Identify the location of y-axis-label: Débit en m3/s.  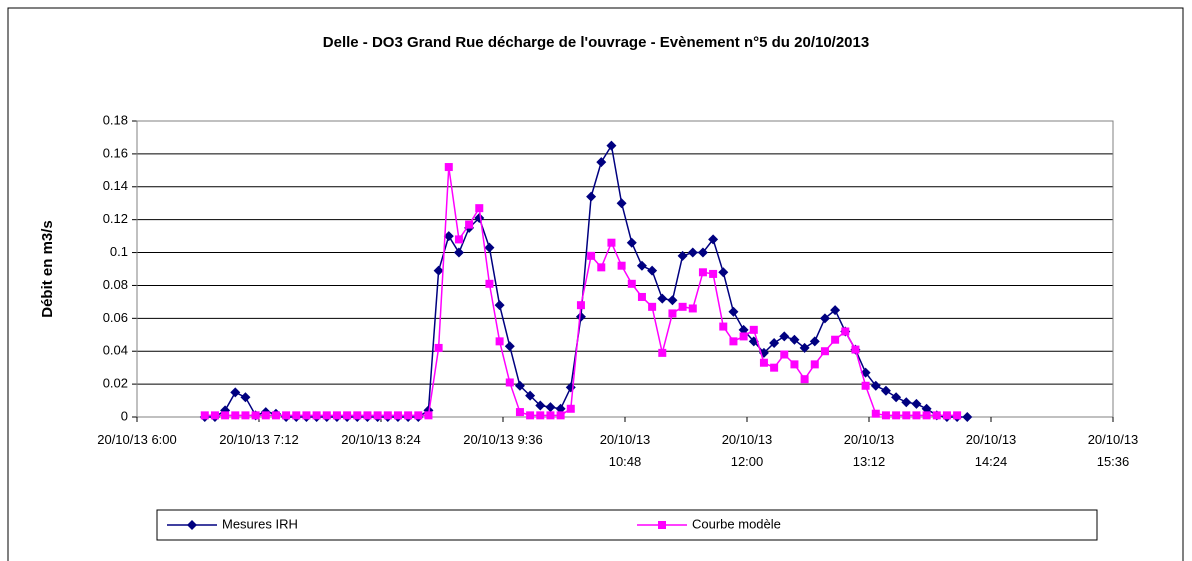
(47, 269).